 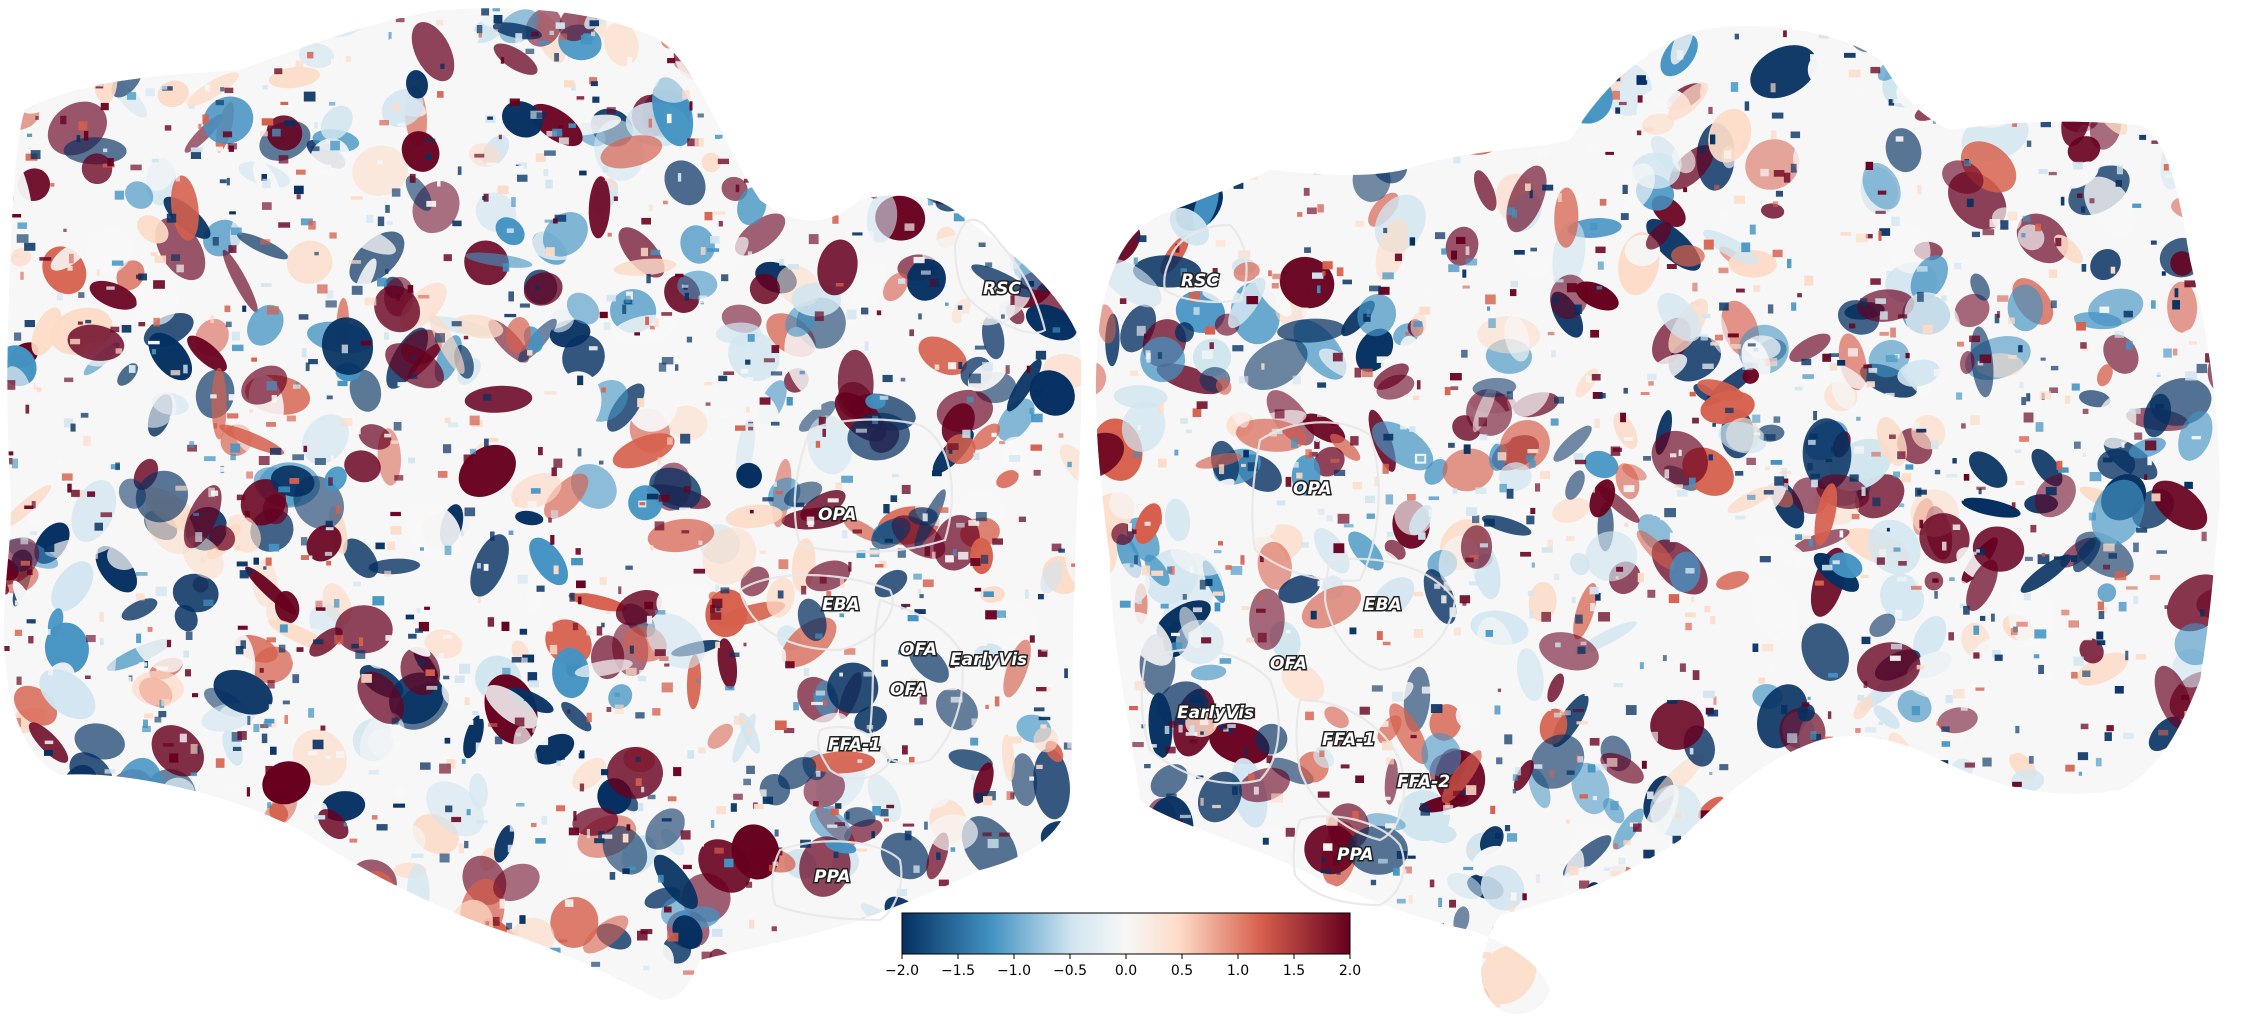 What do you see at coordinates (1126, 971) in the screenshot?
I see `colorbar-tick-label: 0.0` at bounding box center [1126, 971].